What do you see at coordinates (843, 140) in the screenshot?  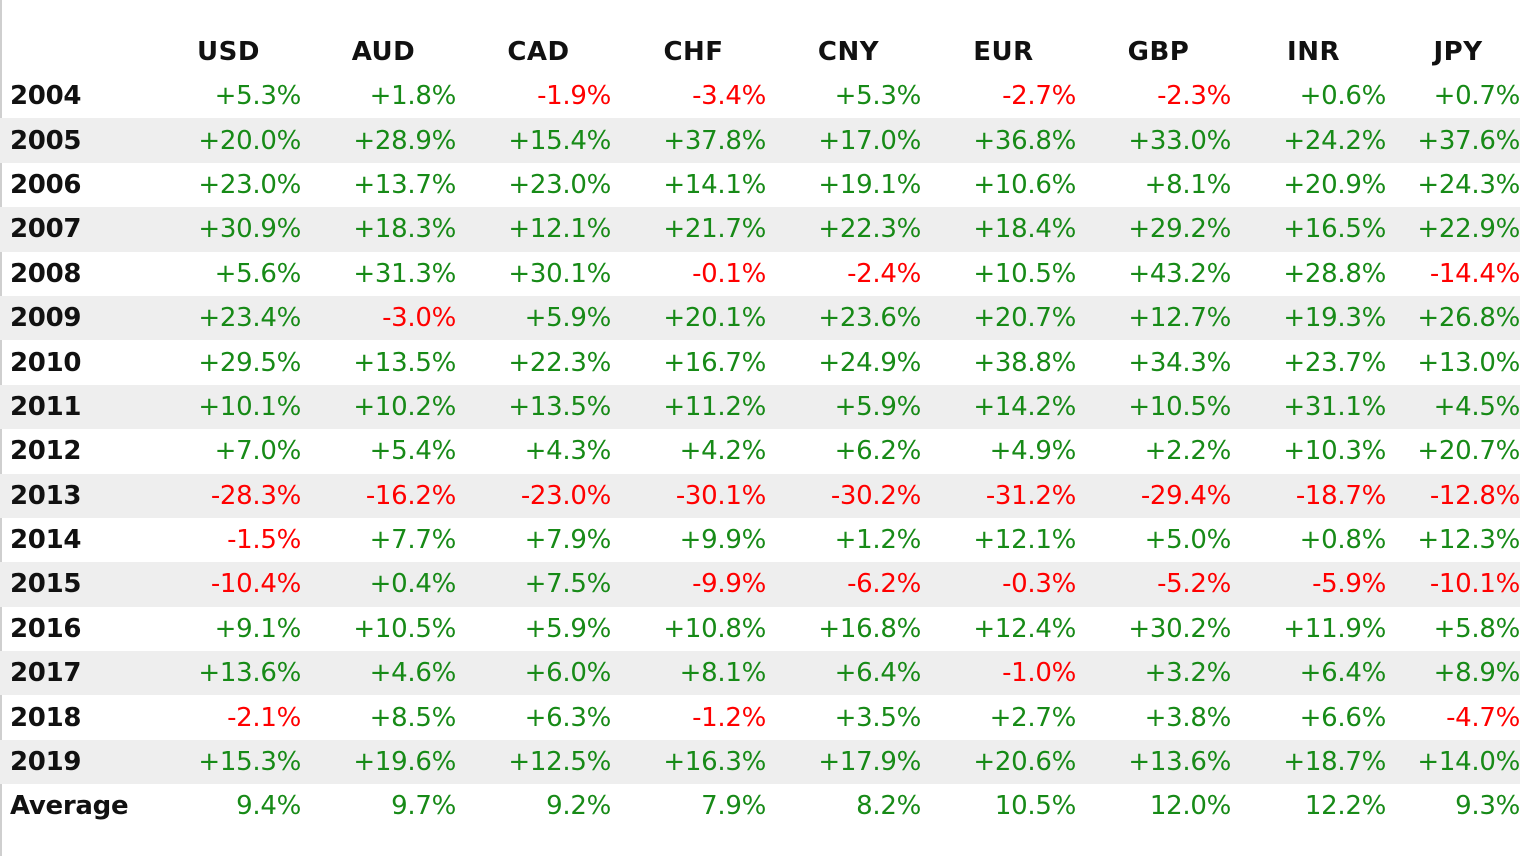 I see `value-cell: +17.0%` at bounding box center [843, 140].